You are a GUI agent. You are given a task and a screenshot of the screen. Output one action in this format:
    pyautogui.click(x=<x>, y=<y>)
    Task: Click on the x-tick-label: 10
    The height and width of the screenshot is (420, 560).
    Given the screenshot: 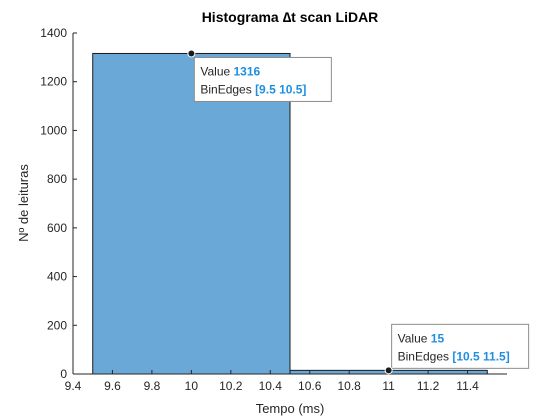 What is the action you would take?
    pyautogui.click(x=192, y=386)
    